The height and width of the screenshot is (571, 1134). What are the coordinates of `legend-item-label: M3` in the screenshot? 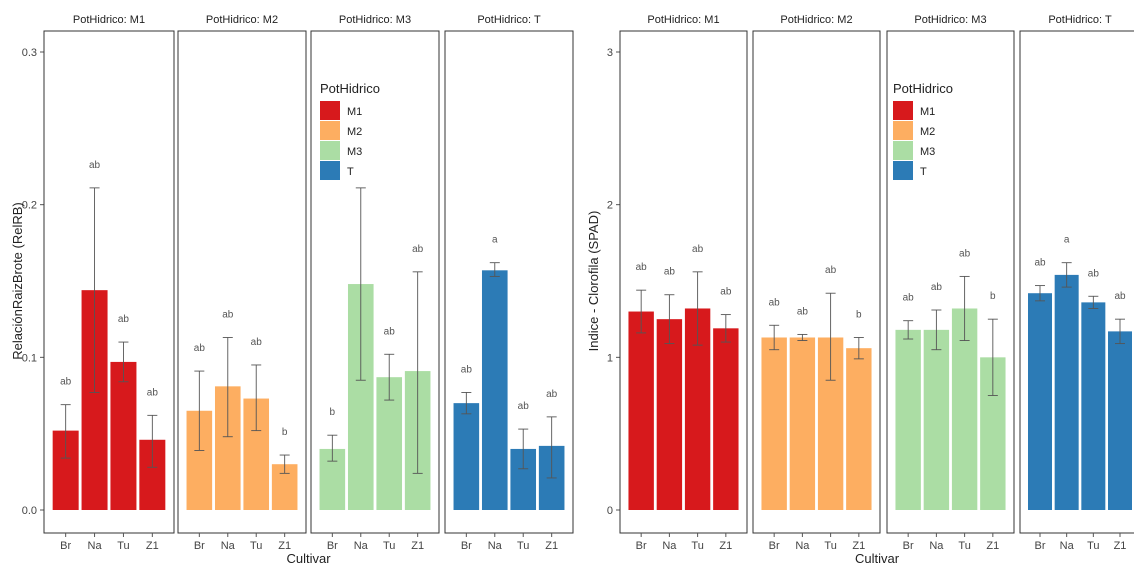 It's located at (354, 152).